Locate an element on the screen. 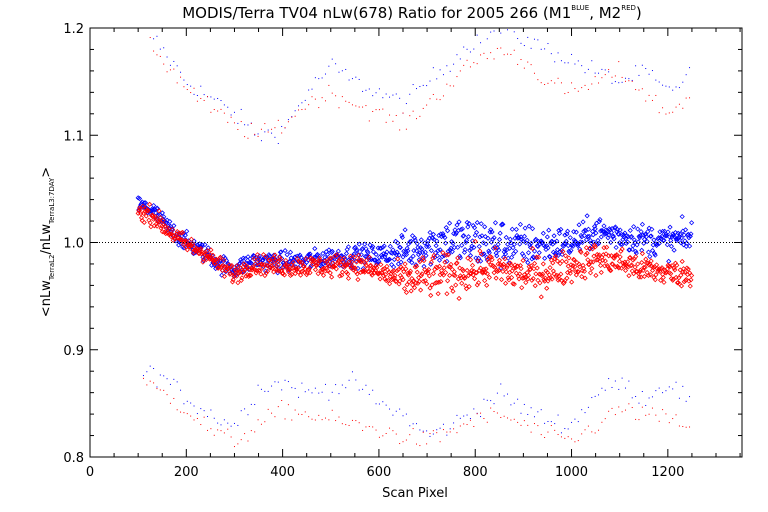 This screenshot has height=512, width=768. x-tick-label: 1000 is located at coordinates (571, 472).